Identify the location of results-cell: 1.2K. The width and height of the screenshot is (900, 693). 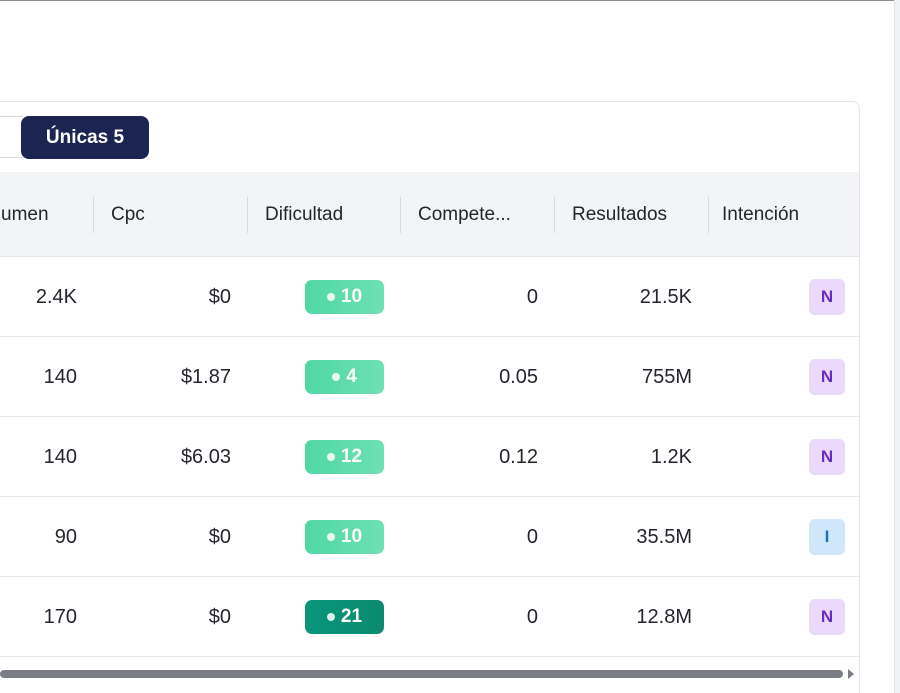
(671, 456).